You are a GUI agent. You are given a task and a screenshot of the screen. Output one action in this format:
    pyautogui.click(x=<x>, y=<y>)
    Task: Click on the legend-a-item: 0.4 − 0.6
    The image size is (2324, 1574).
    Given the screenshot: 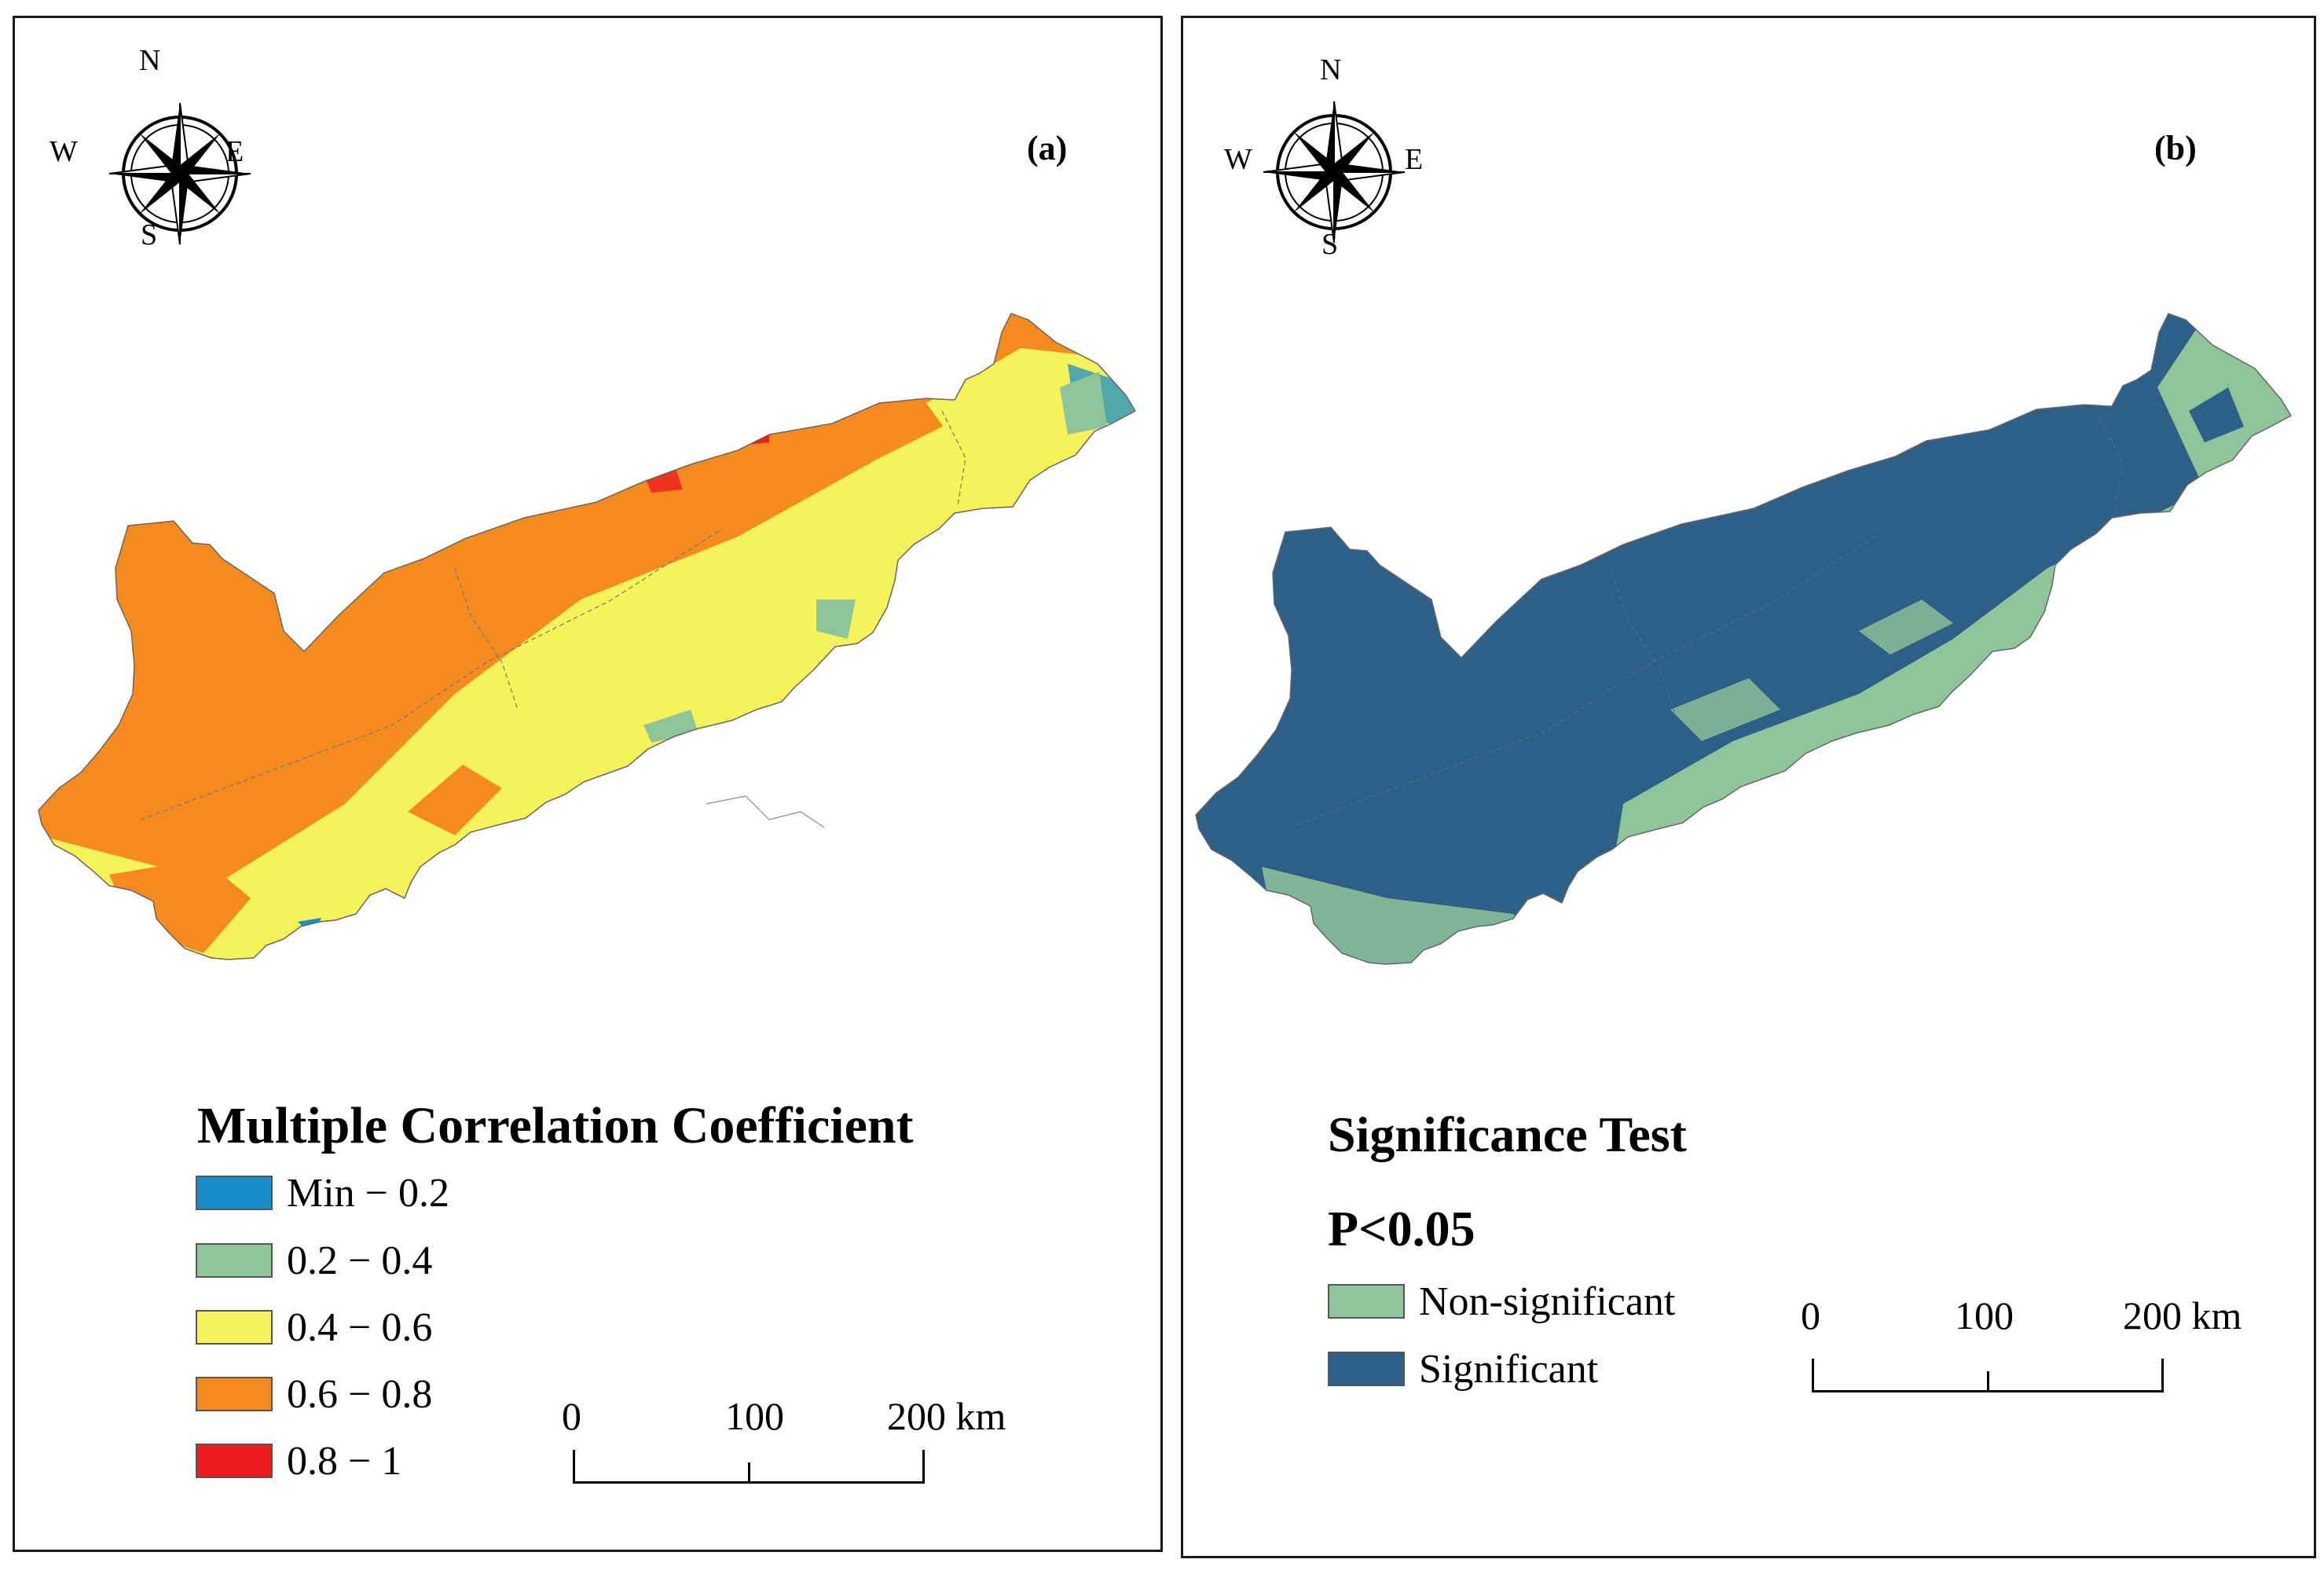 What is the action you would take?
    pyautogui.click(x=314, y=1327)
    